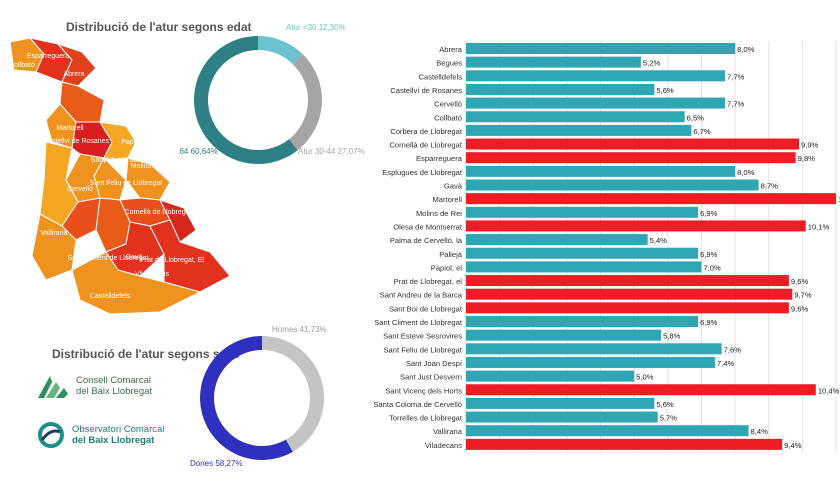 The image size is (840, 490). Describe the element at coordinates (80, 189) in the screenshot. I see `map-label-8: Cervelló` at that location.